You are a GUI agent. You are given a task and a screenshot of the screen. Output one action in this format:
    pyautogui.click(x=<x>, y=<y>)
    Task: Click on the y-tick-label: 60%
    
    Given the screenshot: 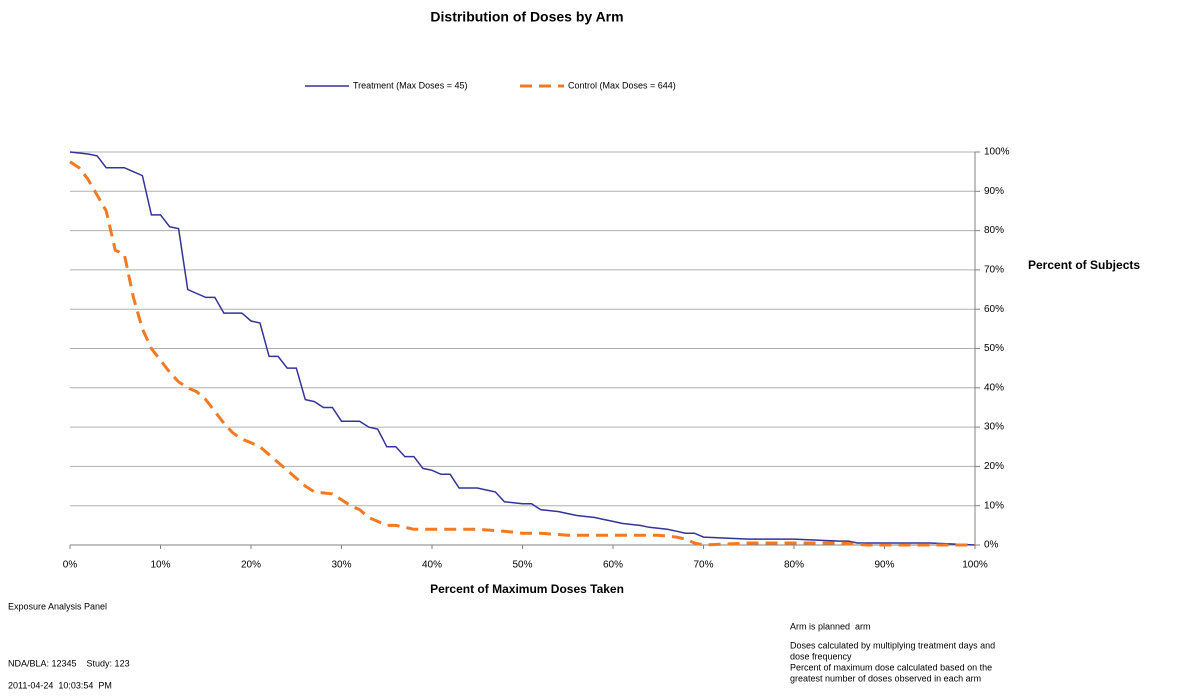 What is the action you would take?
    pyautogui.click(x=994, y=309)
    